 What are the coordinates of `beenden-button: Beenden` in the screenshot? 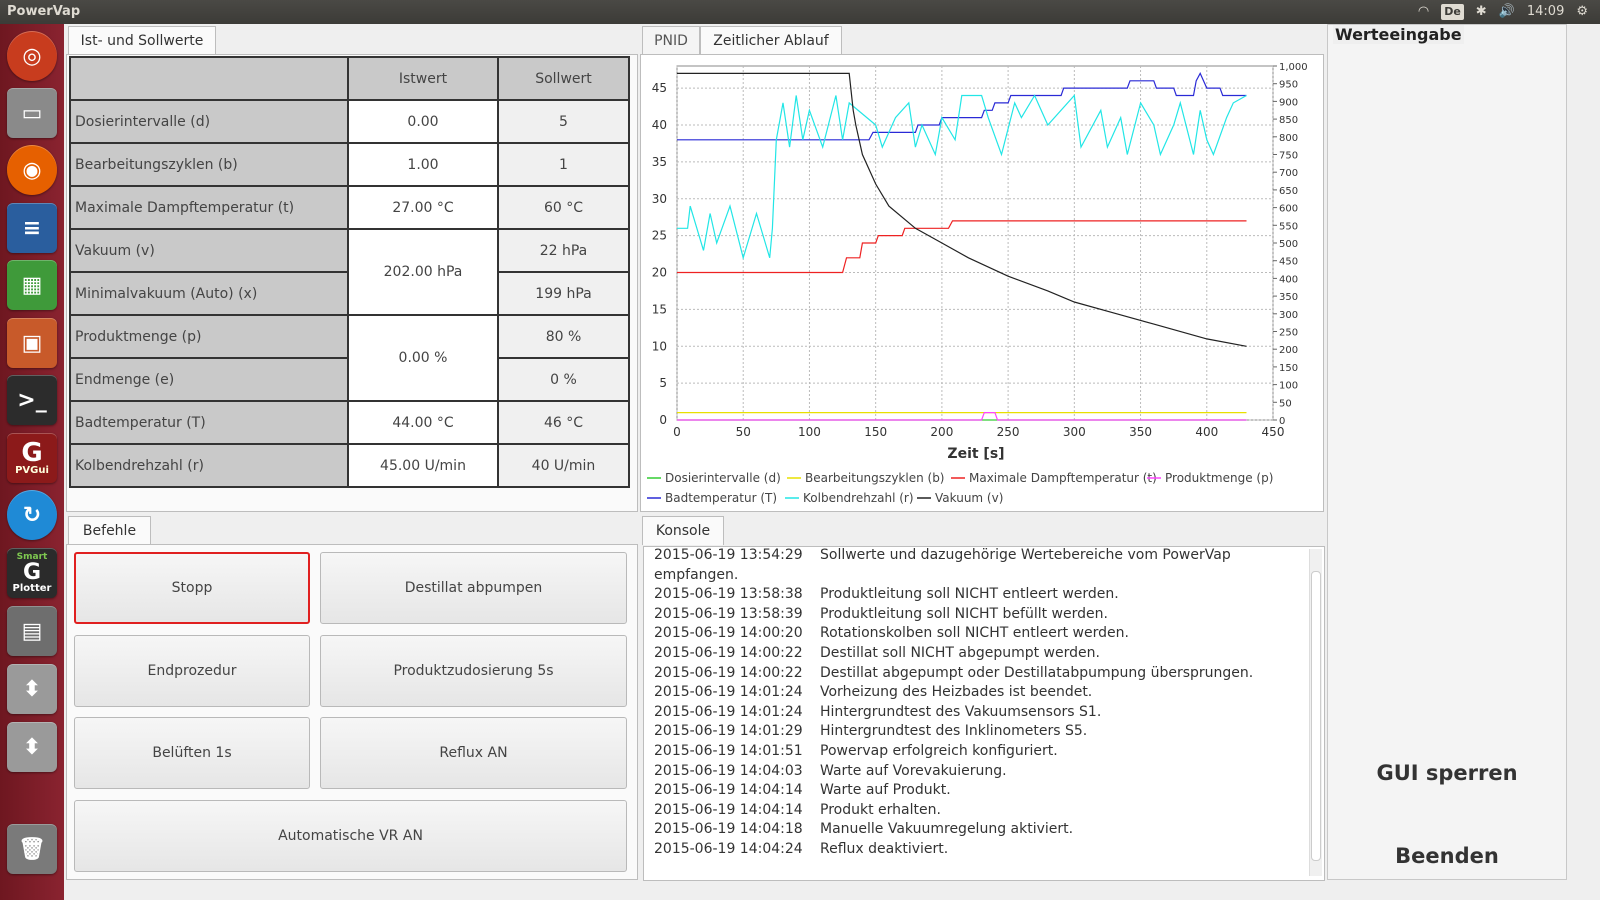 It's located at (1447, 856).